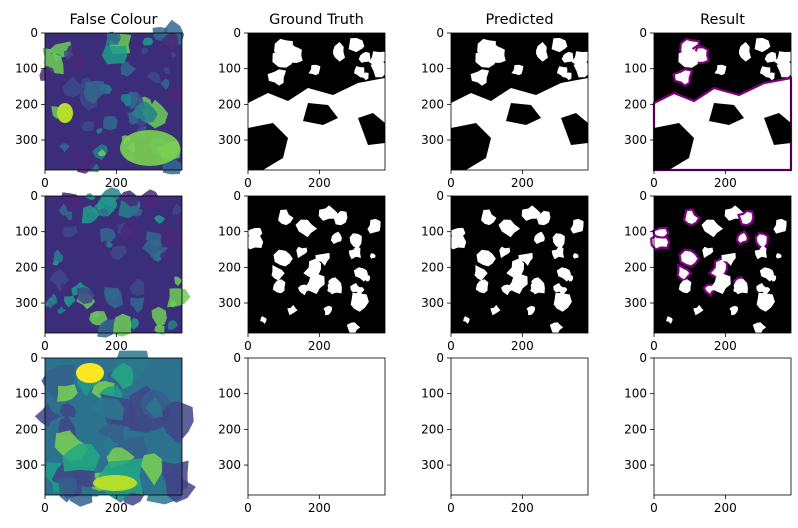  Describe the element at coordinates (654, 508) in the screenshot. I see `panel-r3-c4-xtick-label: 0` at that location.